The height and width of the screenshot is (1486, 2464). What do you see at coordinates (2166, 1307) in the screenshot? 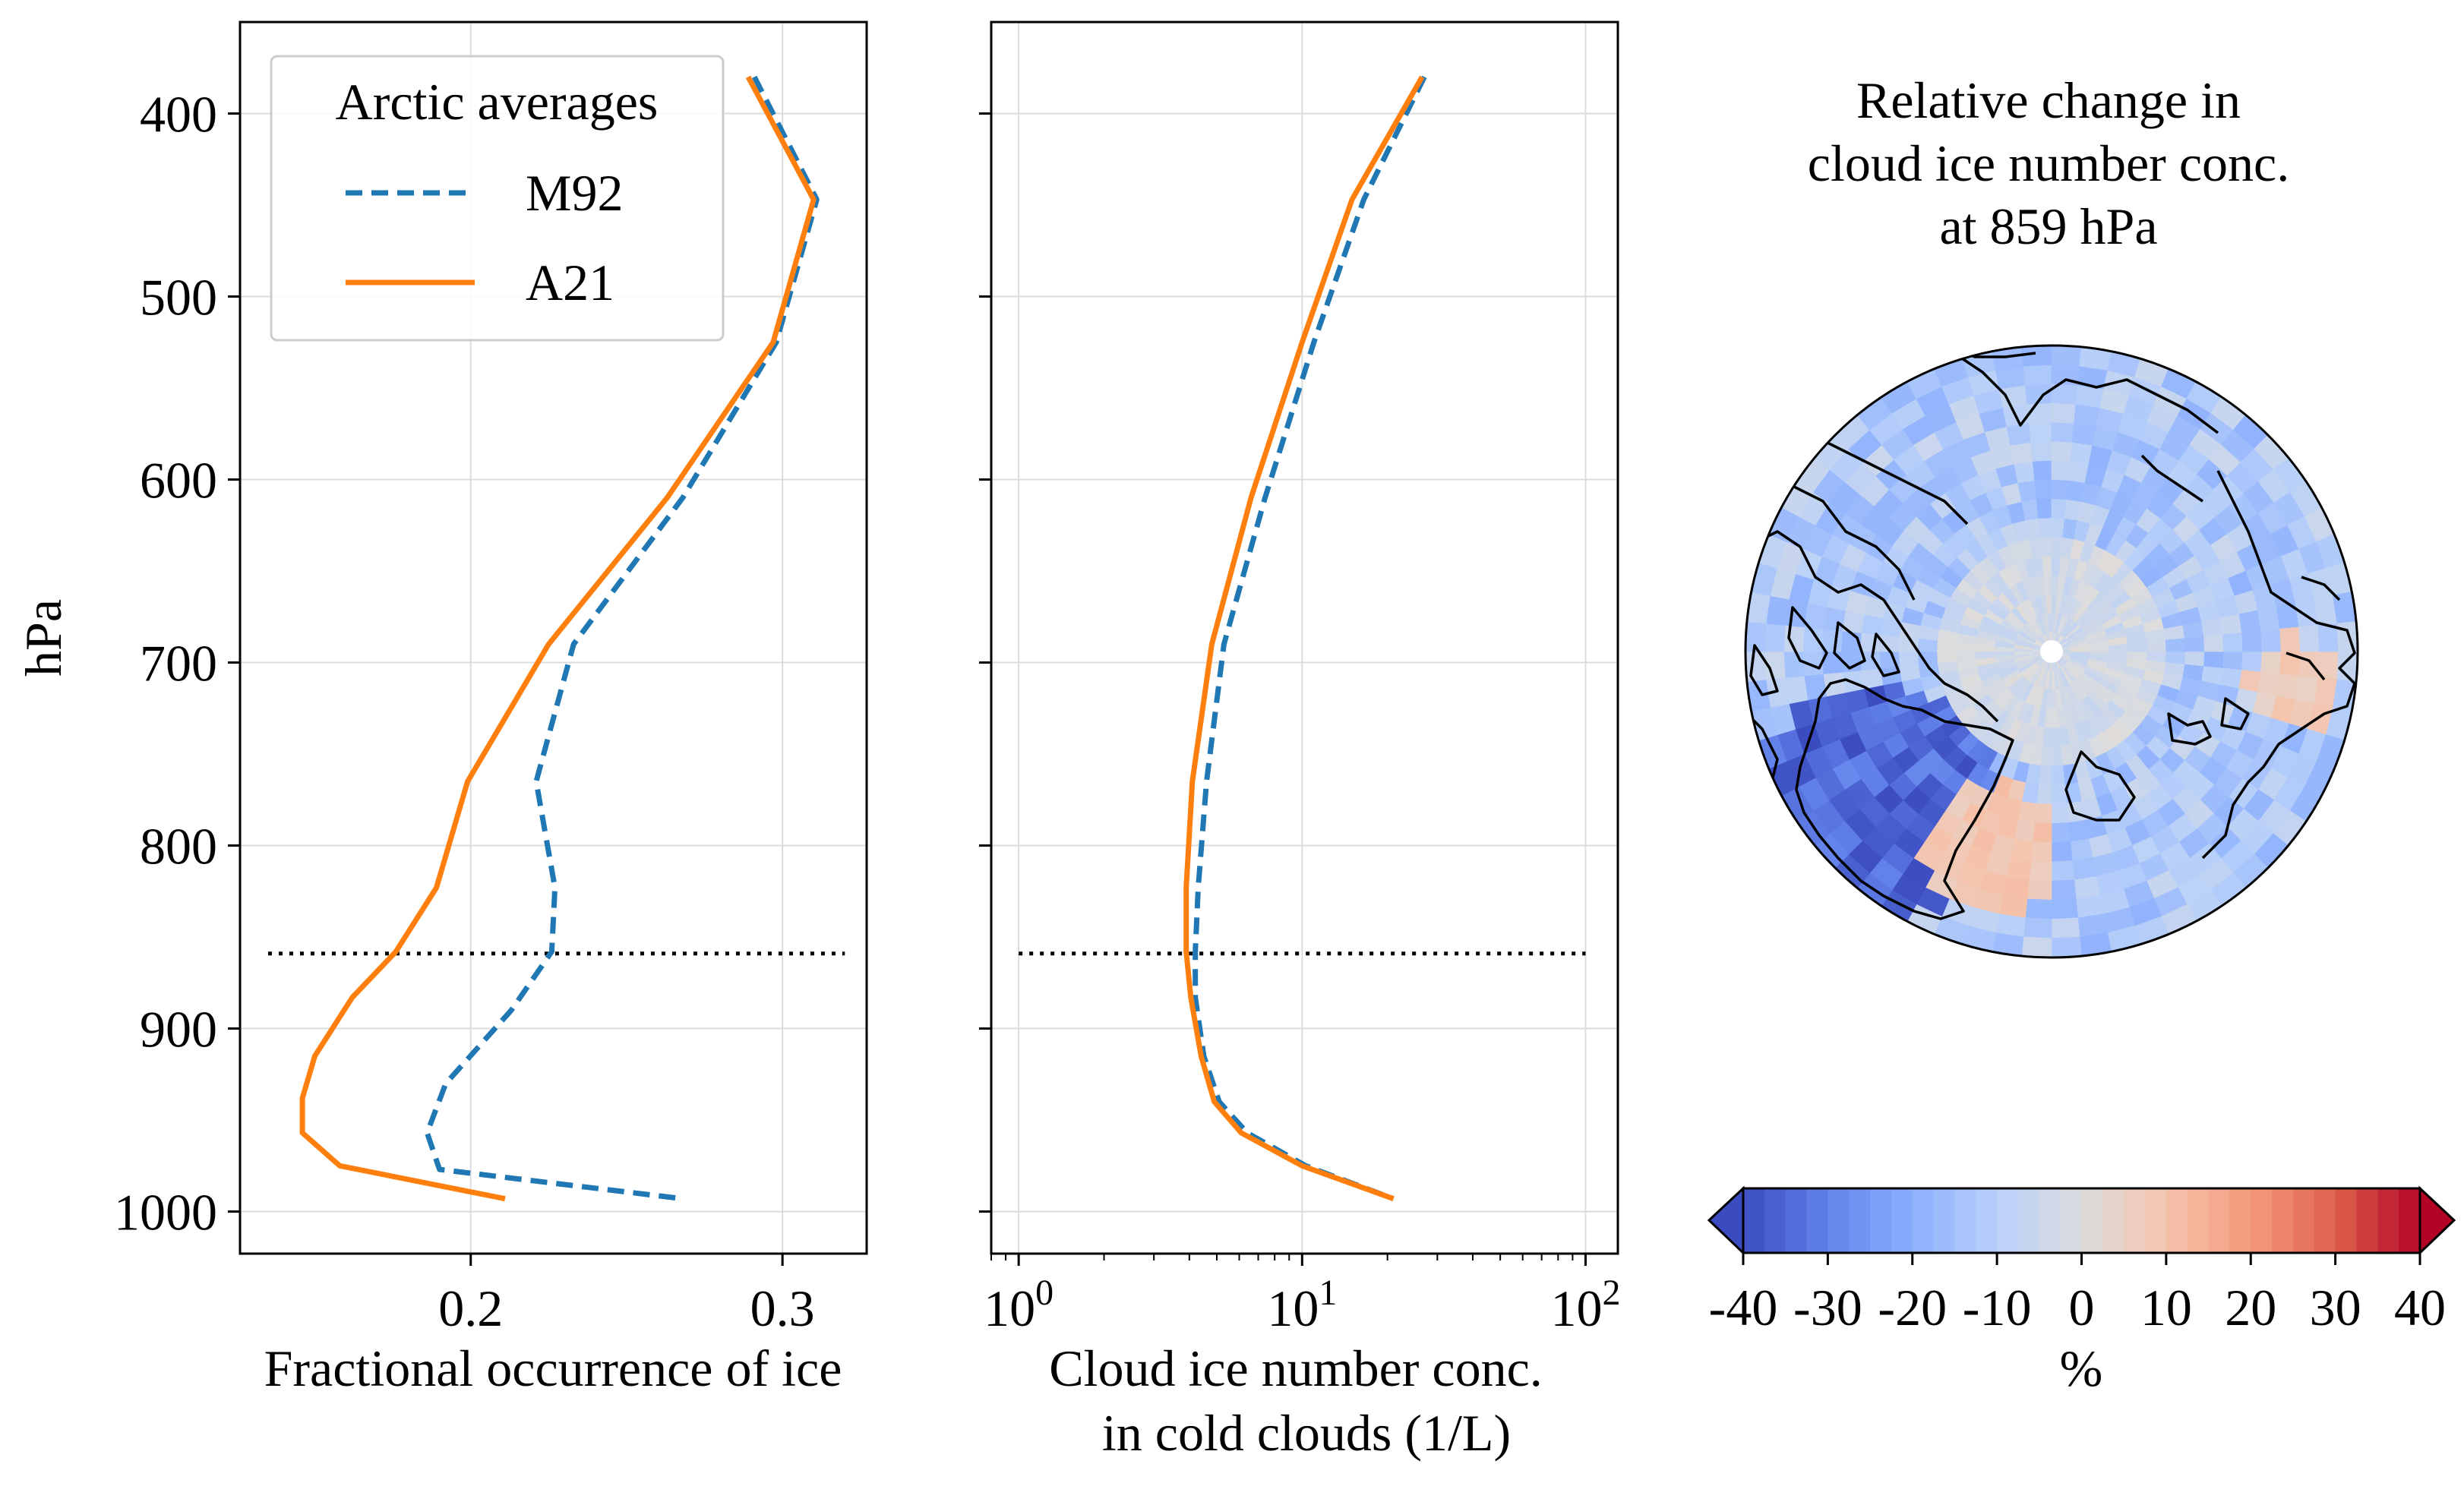
I see `colorbar-tick-label: 10` at bounding box center [2166, 1307].